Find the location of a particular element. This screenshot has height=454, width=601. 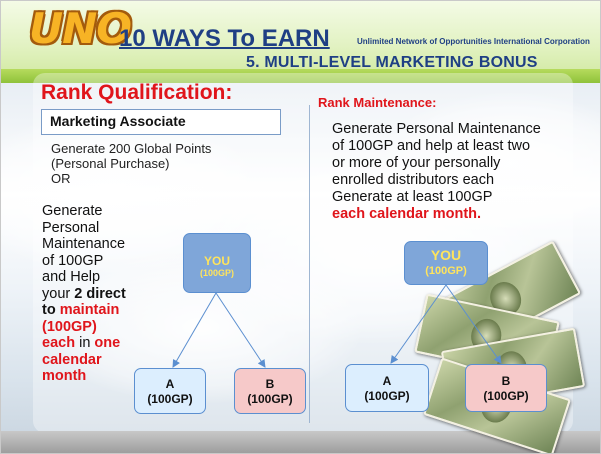

para-line: Generate is located at coordinates (72, 211).